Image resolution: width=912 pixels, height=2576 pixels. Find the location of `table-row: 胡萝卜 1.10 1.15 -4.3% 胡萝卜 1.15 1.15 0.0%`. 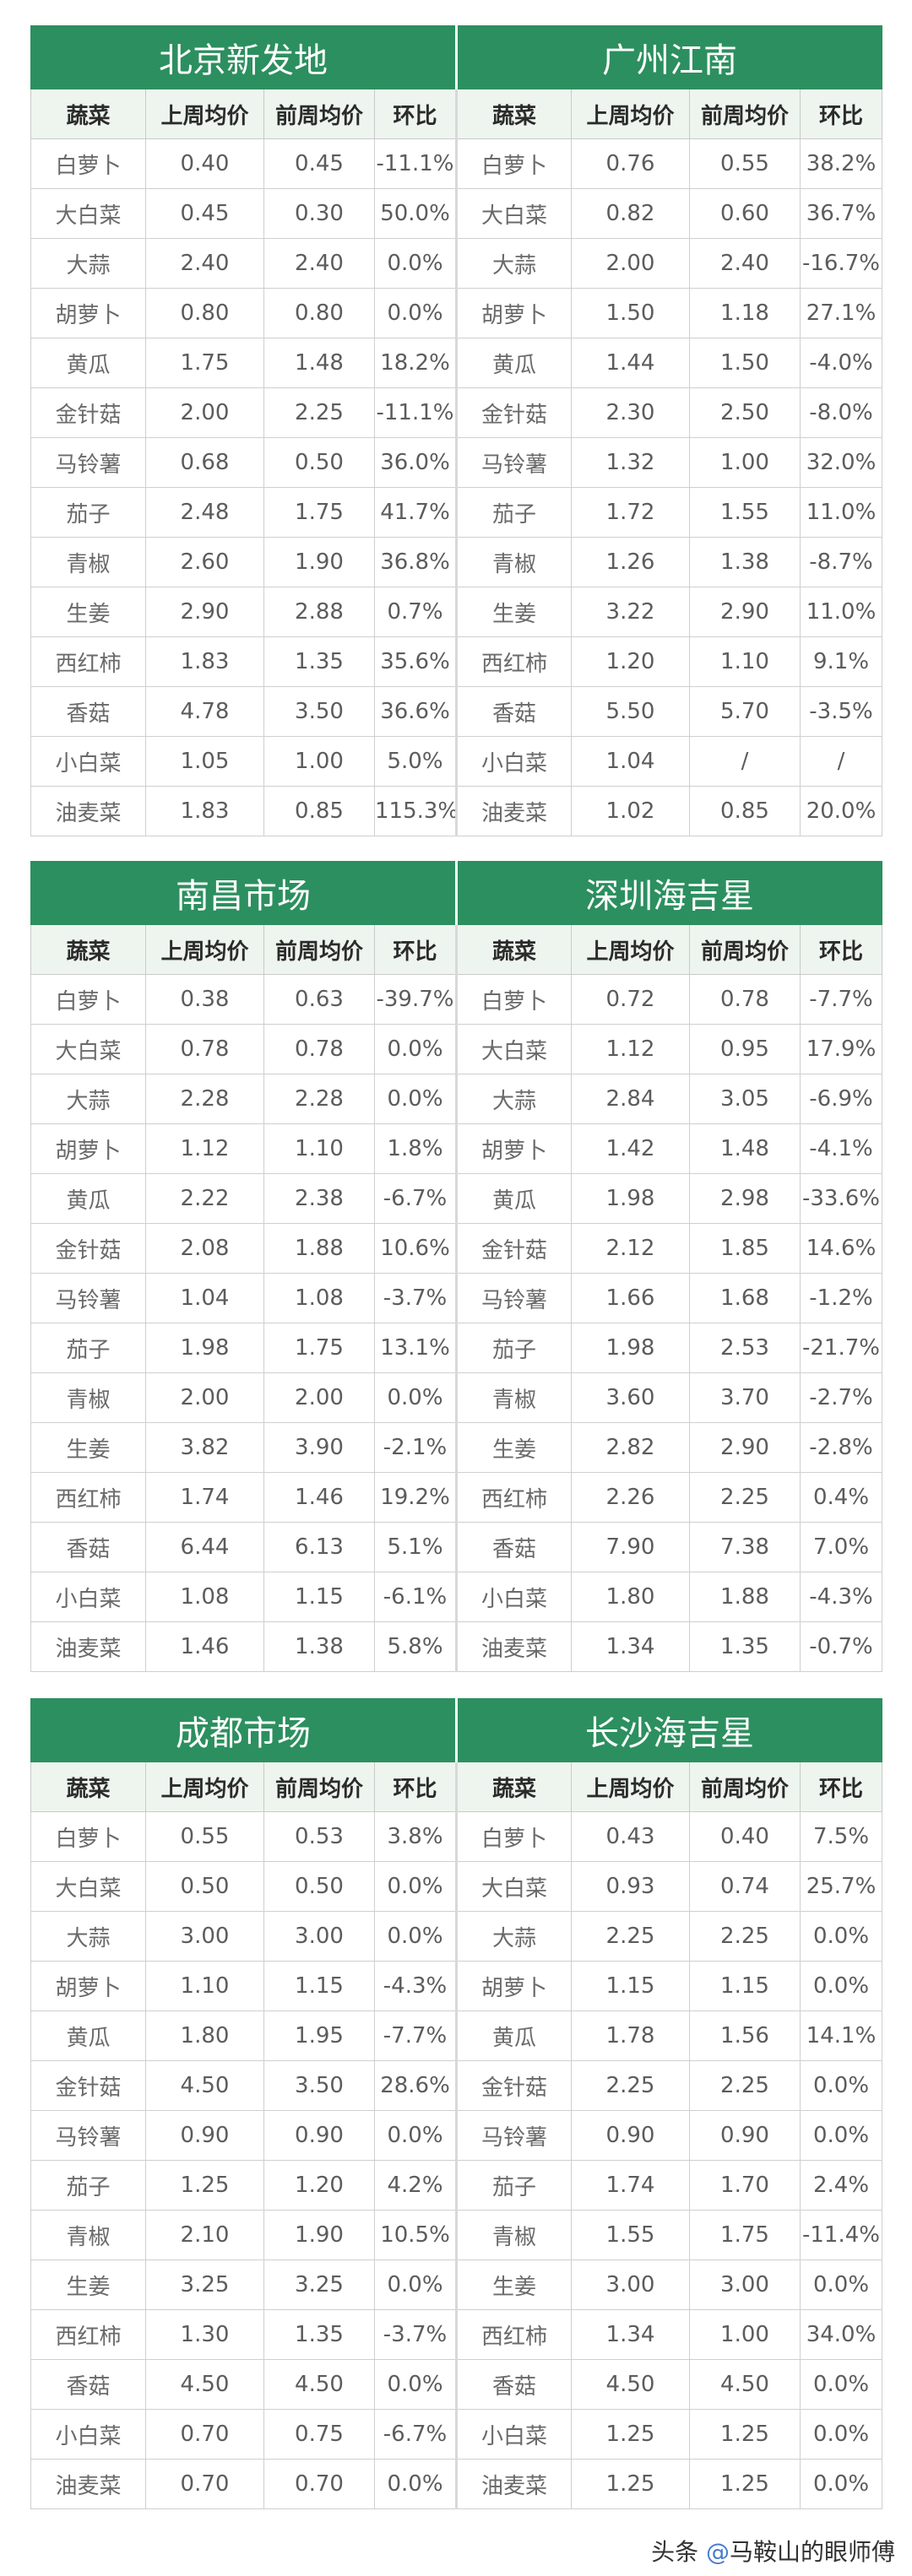

table-row: 胡萝卜 1.10 1.15 -4.3% 胡萝卜 1.15 1.15 0.0% is located at coordinates (456, 1986).